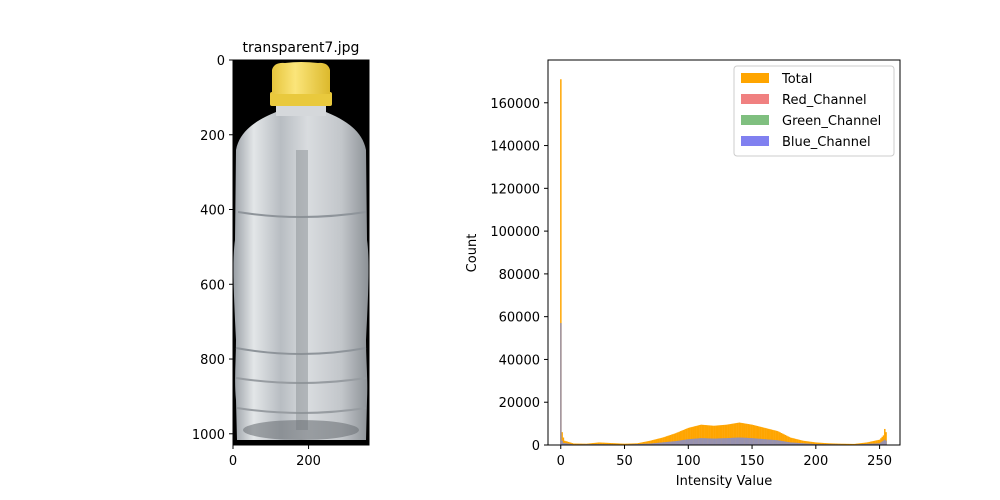 The image size is (1000, 500). What do you see at coordinates (688, 461) in the screenshot?
I see `histogram-x-tick-label: 100` at bounding box center [688, 461].